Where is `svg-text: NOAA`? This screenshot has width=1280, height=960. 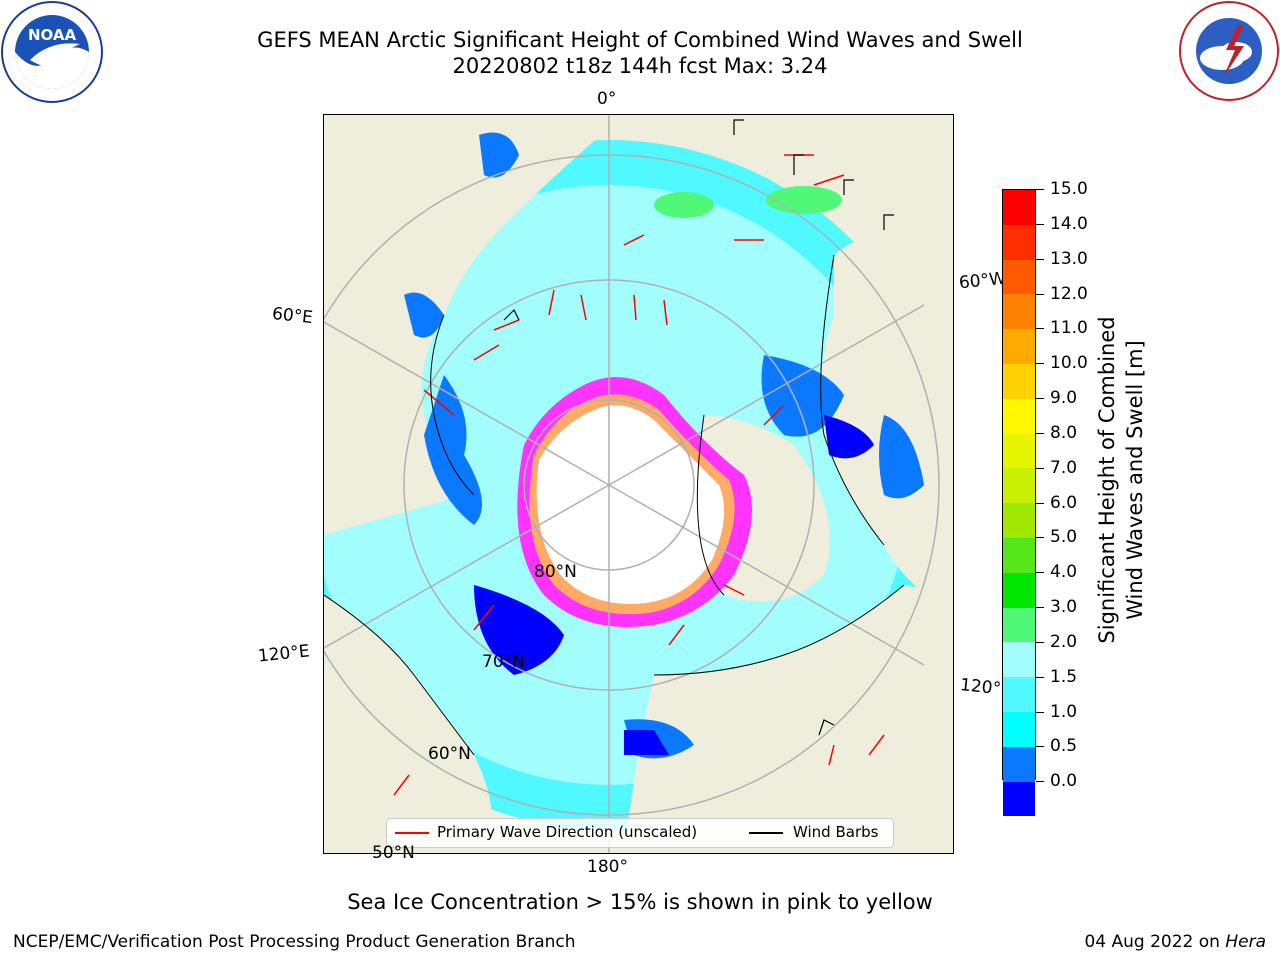
svg-text: NOAA is located at coordinates (52, 35).